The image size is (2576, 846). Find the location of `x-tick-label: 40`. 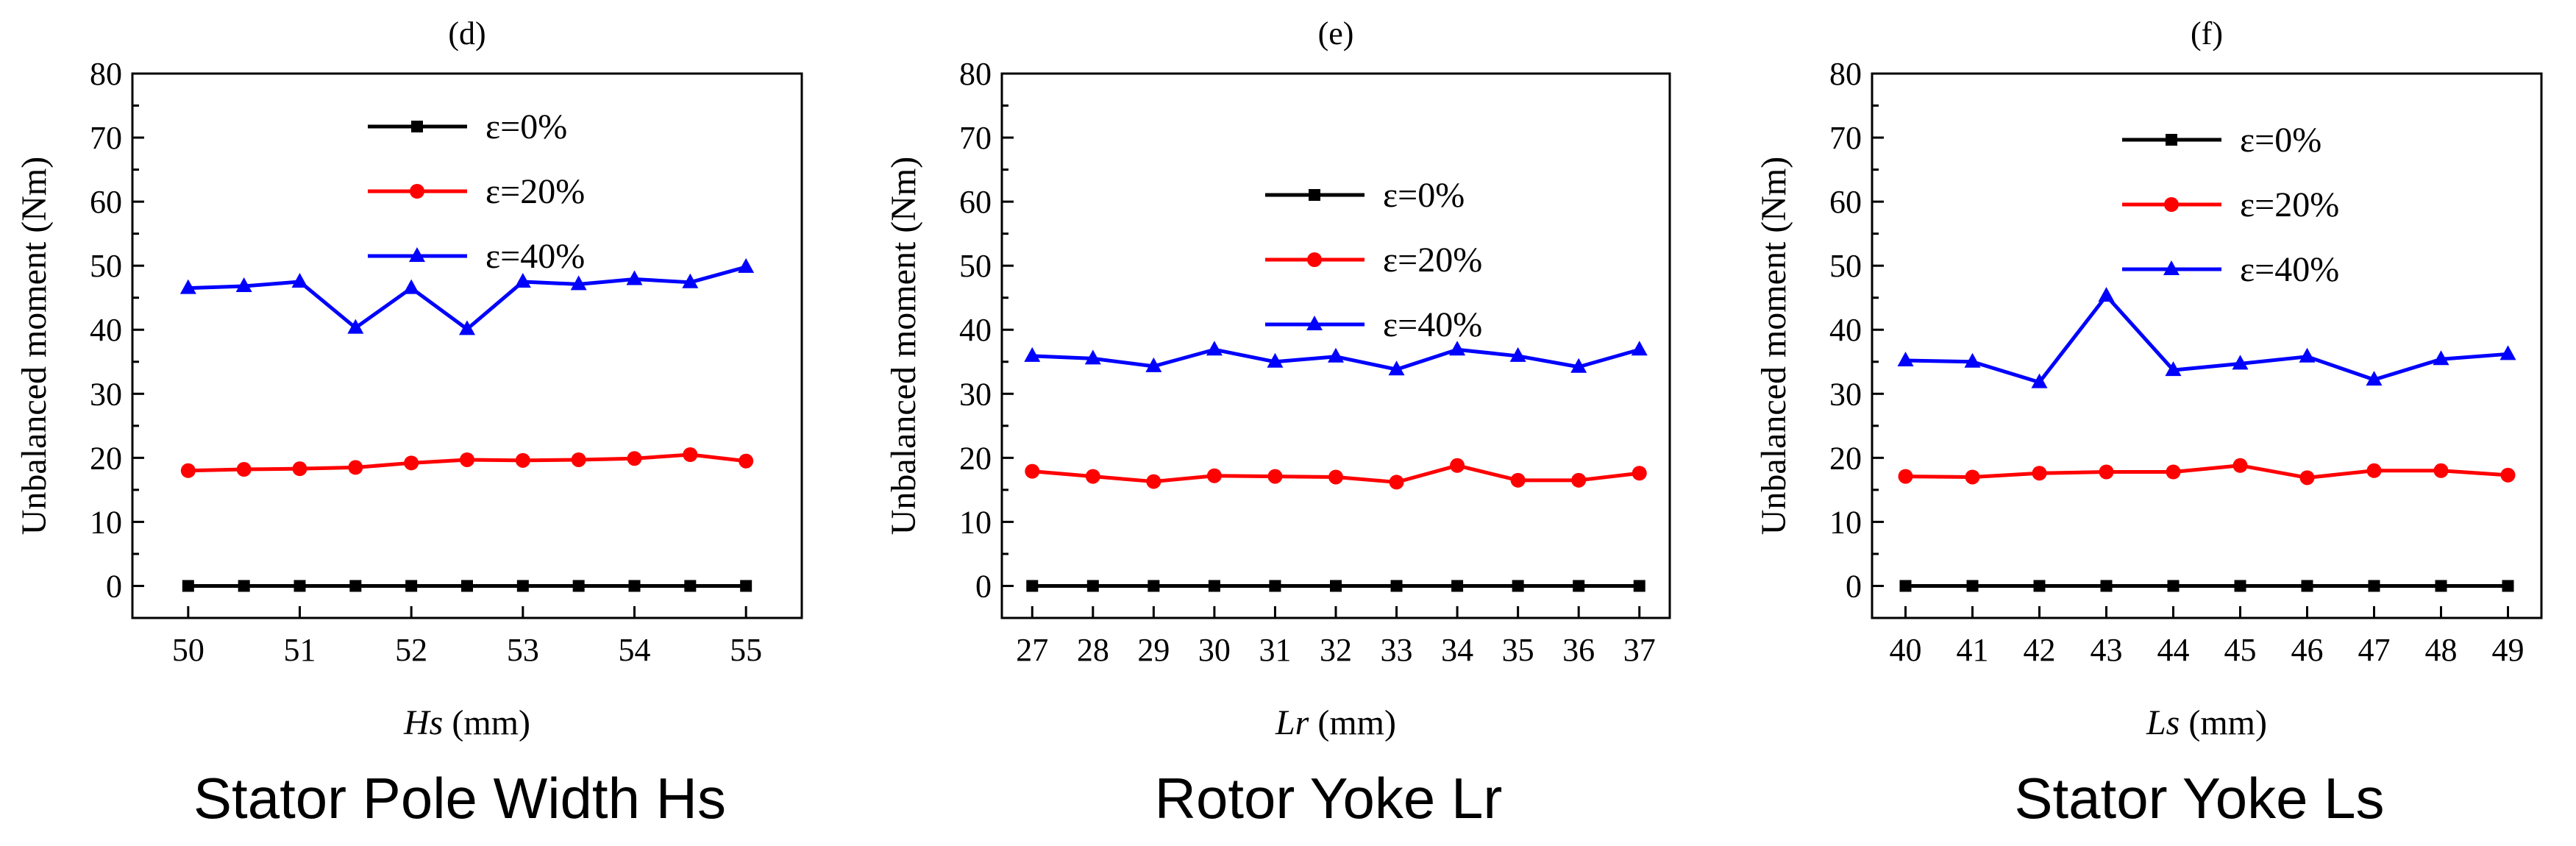

x-tick-label: 40 is located at coordinates (1906, 650).